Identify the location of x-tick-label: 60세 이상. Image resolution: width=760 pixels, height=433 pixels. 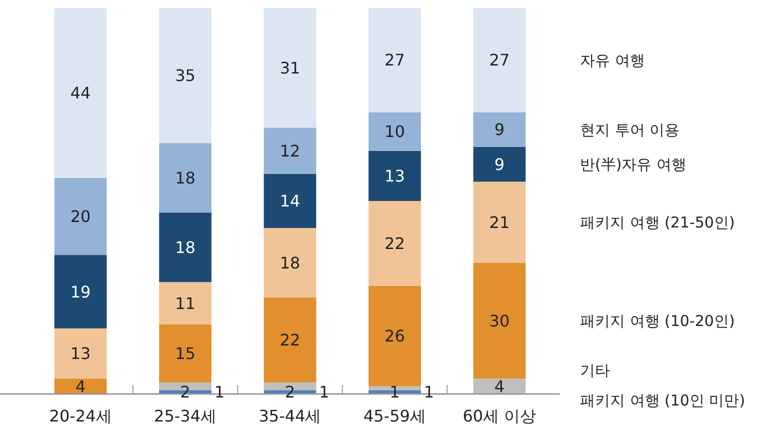
(499, 416).